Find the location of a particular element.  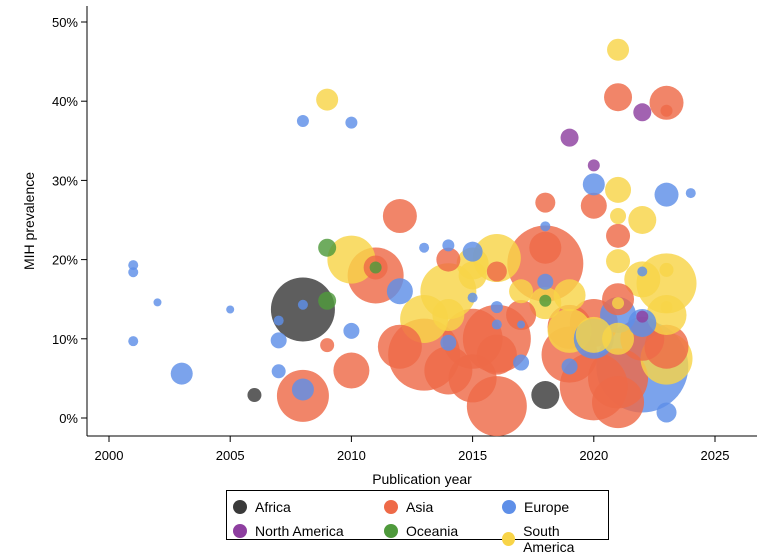

x-tick-label: 2000 is located at coordinates (109, 455).